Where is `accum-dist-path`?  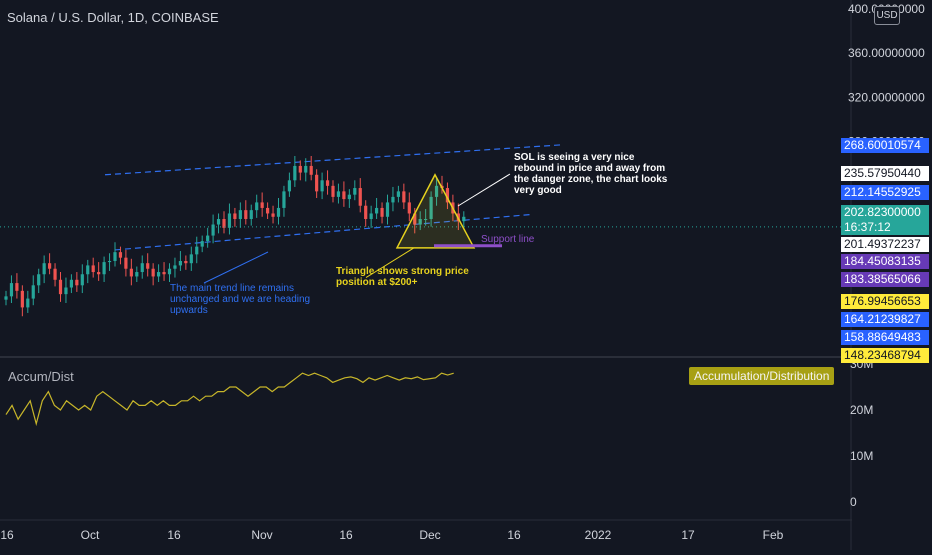
accum-dist-path is located at coordinates (229, 399).